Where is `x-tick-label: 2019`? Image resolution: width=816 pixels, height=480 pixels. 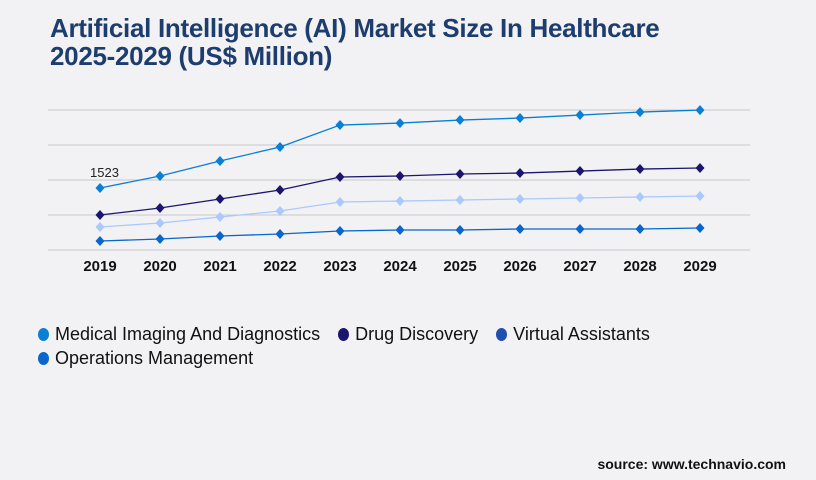
x-tick-label: 2019 is located at coordinates (99, 266).